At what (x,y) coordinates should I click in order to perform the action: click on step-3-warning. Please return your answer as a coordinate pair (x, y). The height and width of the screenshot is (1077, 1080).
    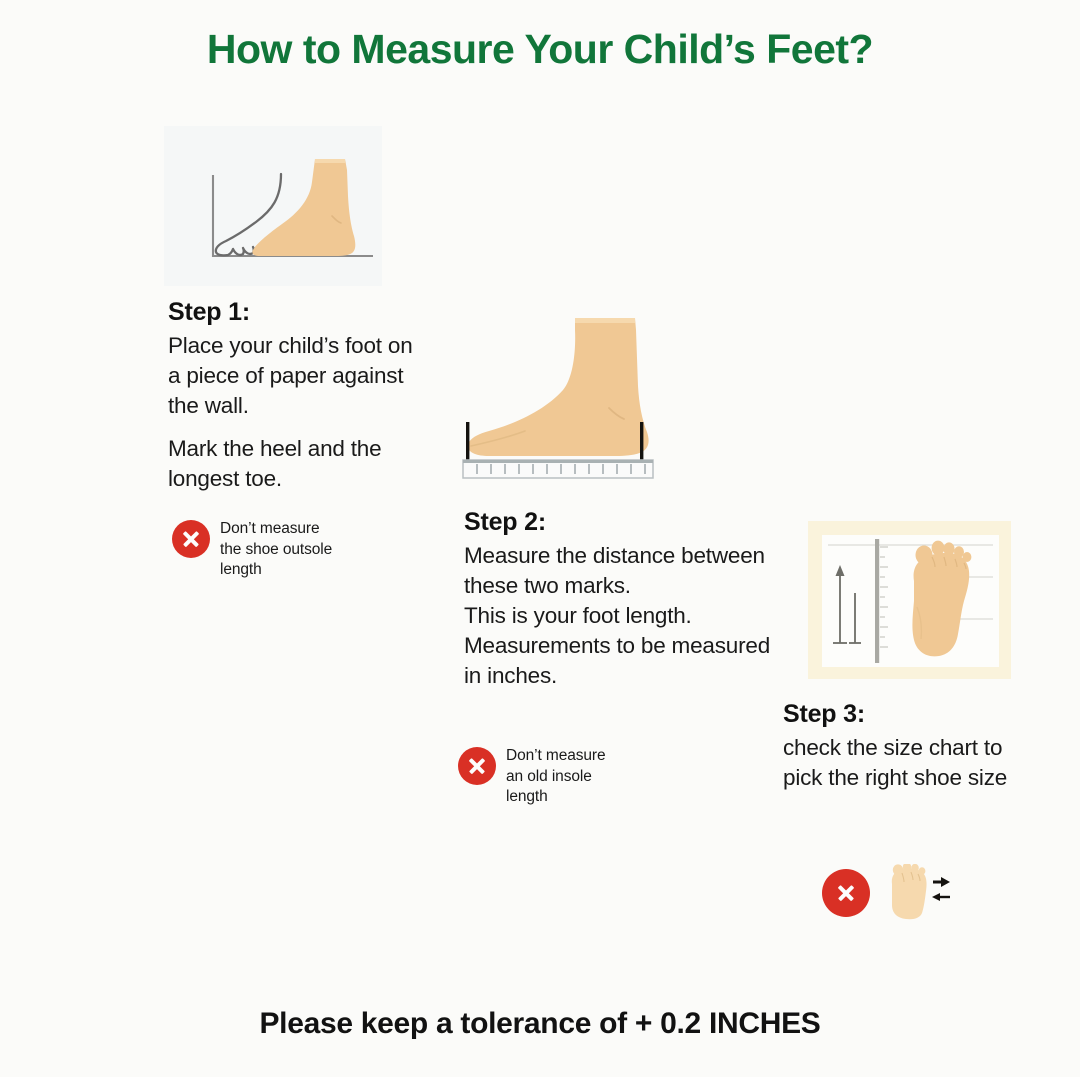
    Looking at the image, I should click on (902, 893).